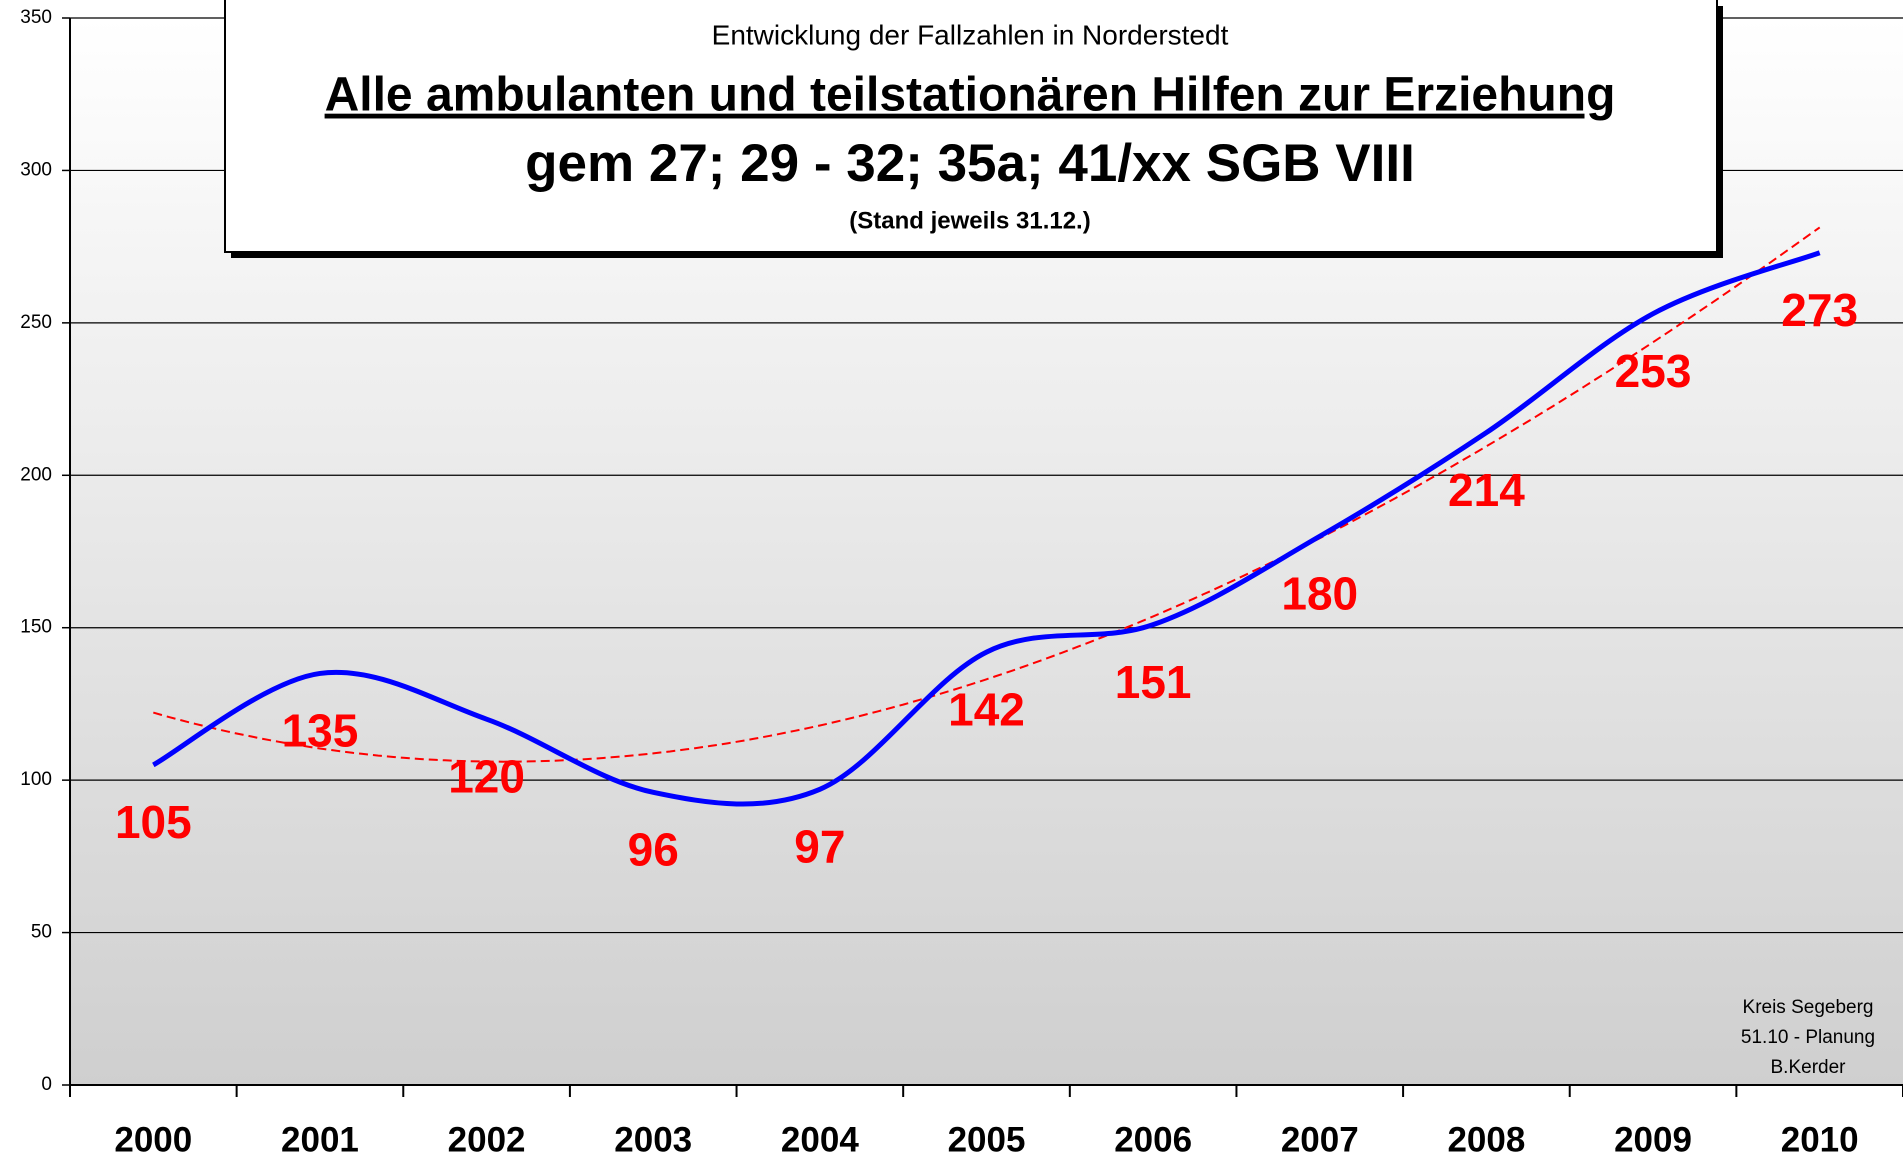 The width and height of the screenshot is (1903, 1167). I want to click on credit: 51.10 - Planung, so click(1808, 1037).